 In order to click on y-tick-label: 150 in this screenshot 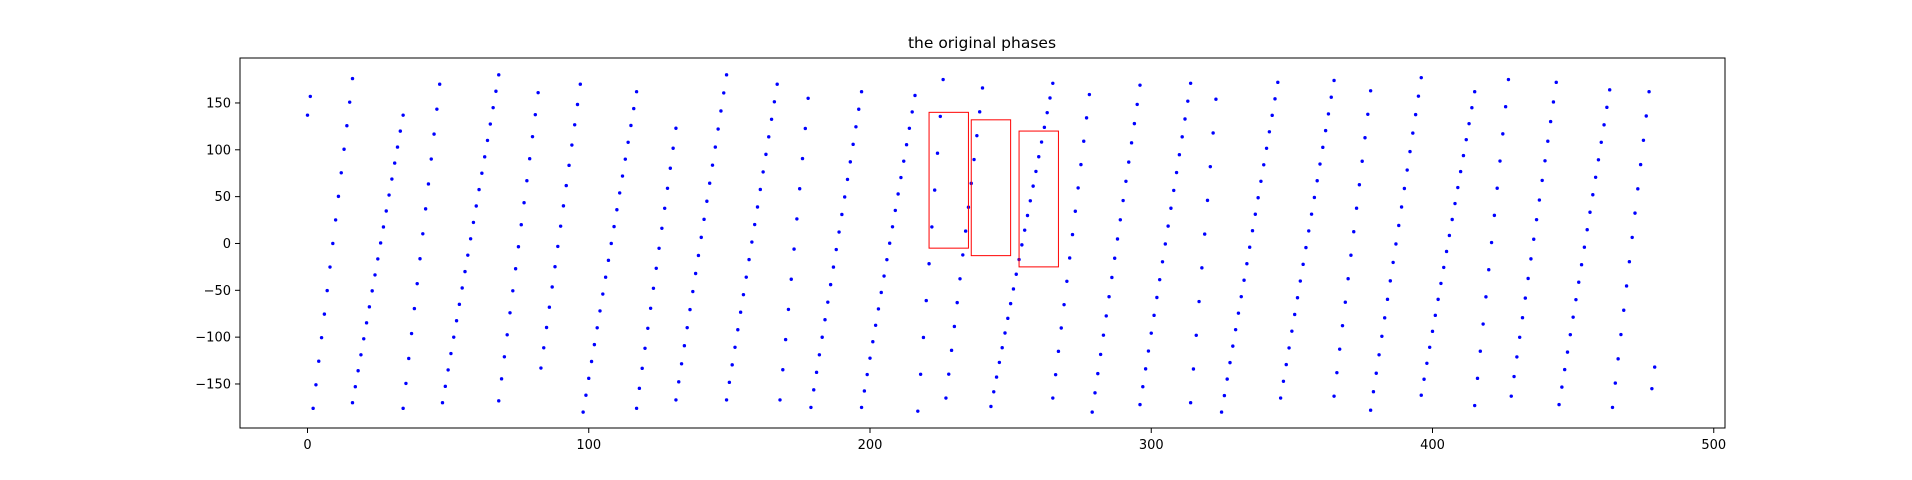, I will do `click(218, 103)`.